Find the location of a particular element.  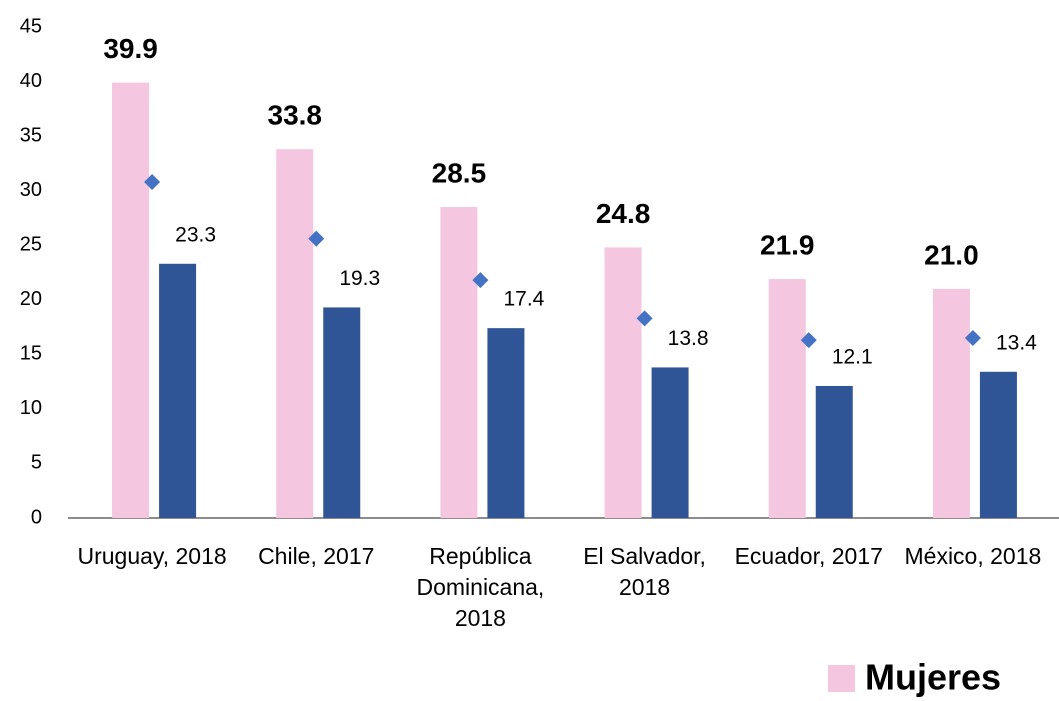

value-label: 17.4 is located at coordinates (523, 299).